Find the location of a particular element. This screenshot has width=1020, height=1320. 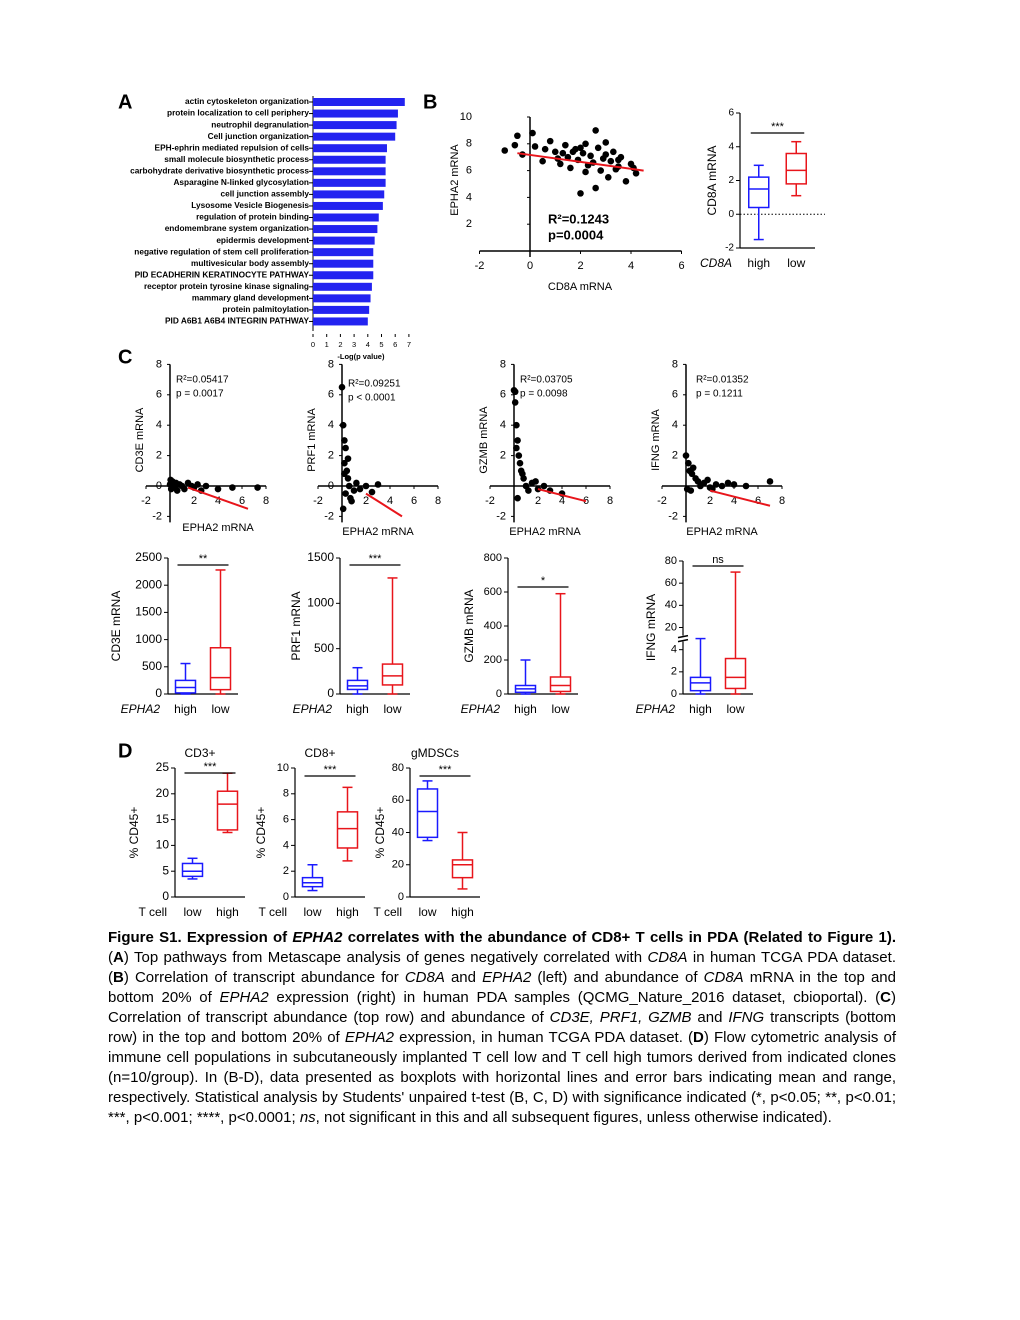

caption-text: EPHA2 is located at coordinates (369, 1037).